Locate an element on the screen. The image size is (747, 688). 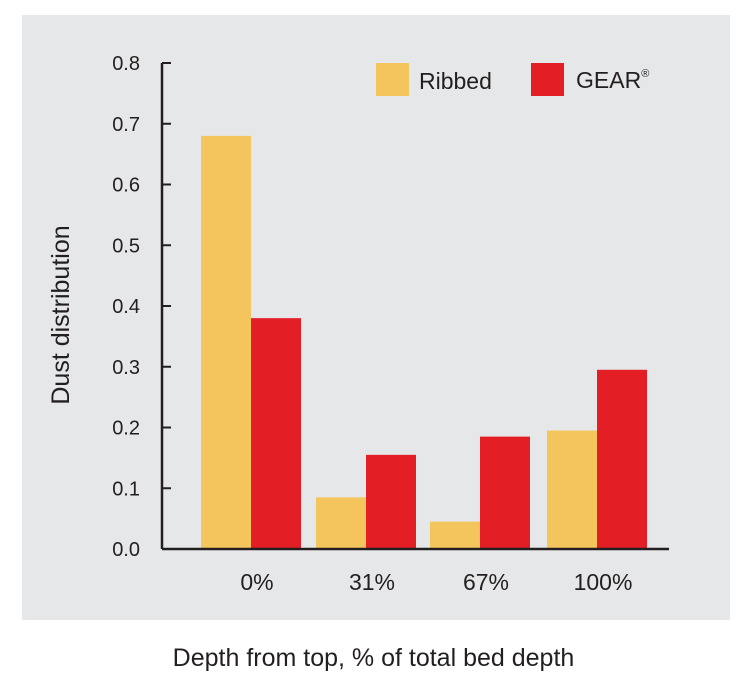
legend: Ribbed GEAR® is located at coordinates (512, 79).